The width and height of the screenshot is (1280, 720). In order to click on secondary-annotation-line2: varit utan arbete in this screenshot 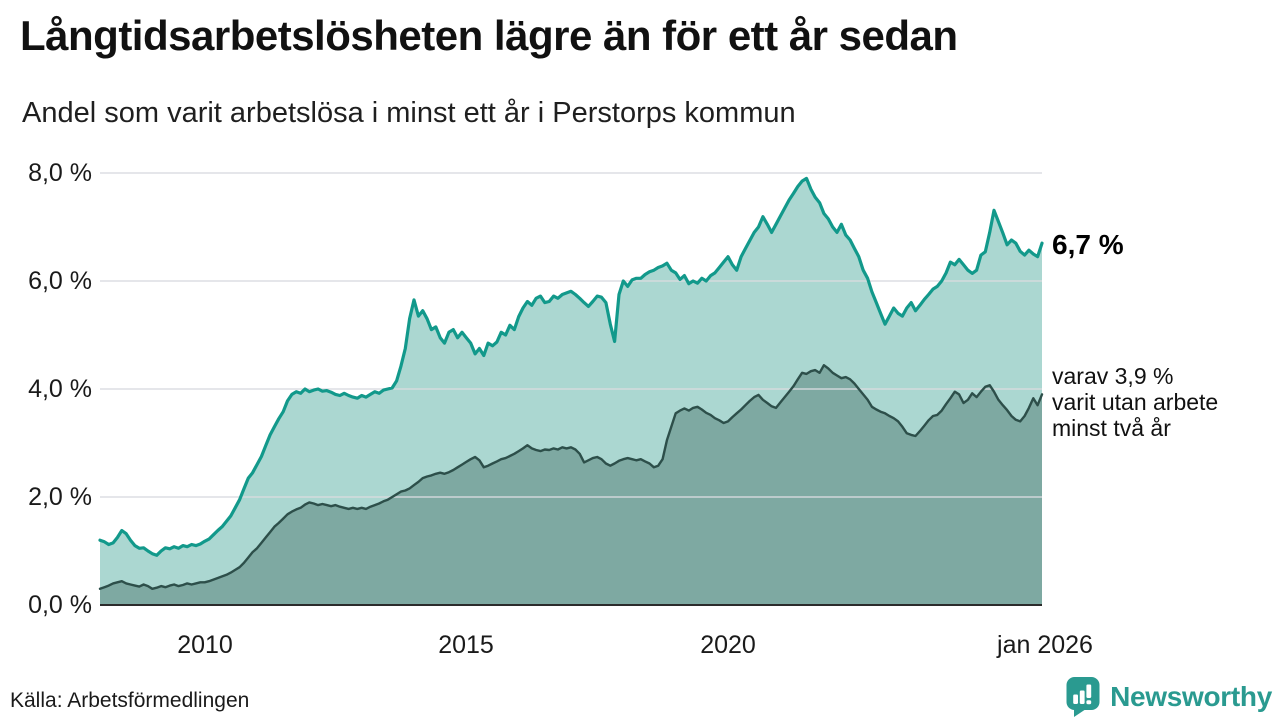, I will do `click(1135, 402)`.